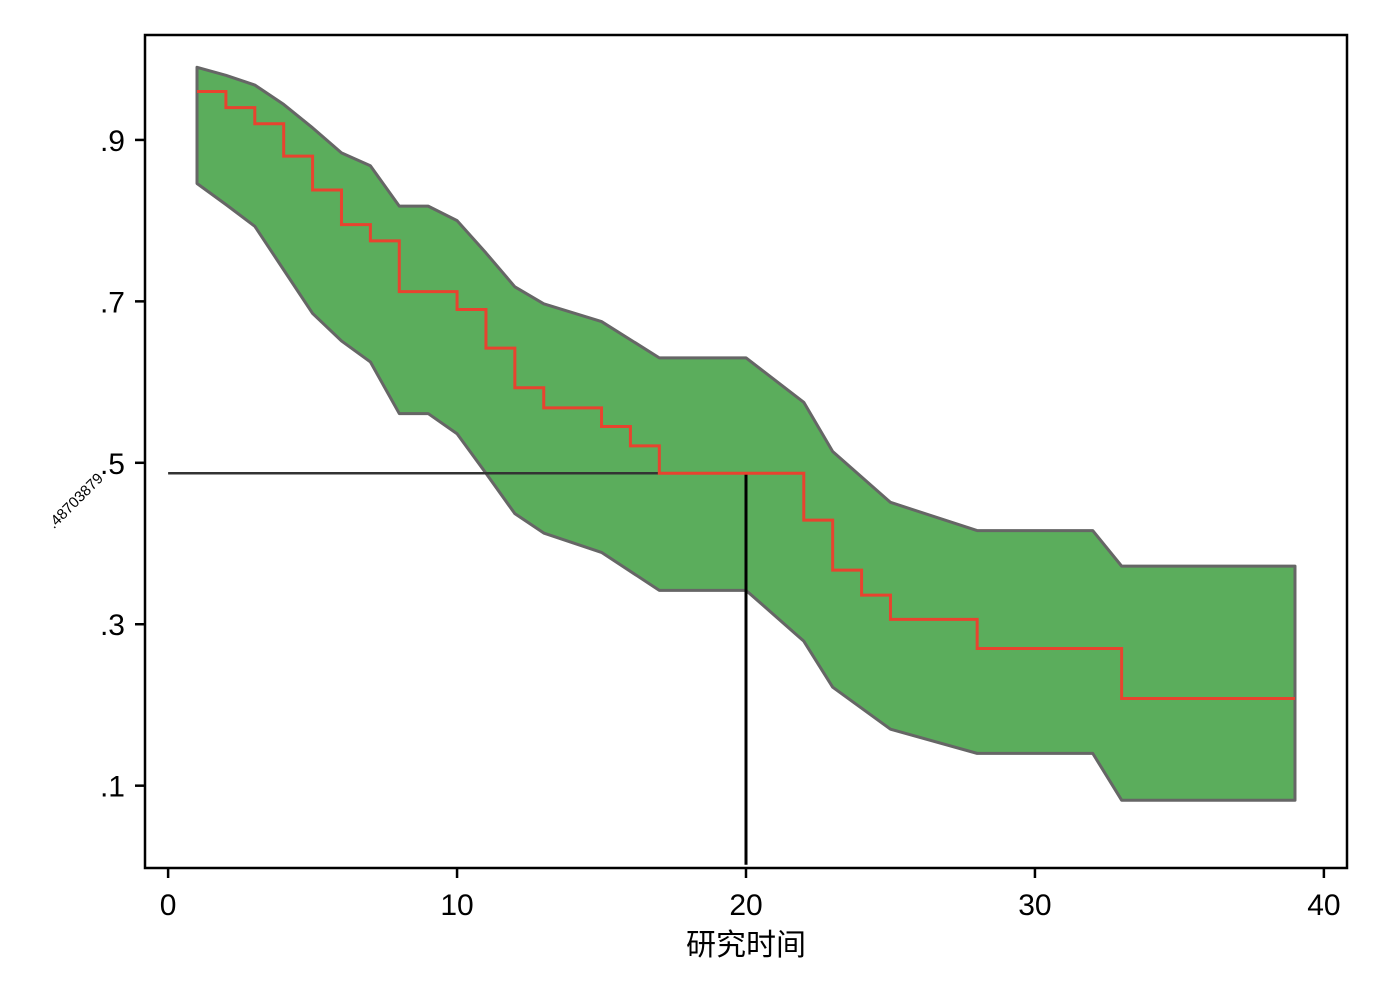 The width and height of the screenshot is (1384, 1007). I want to click on x-tick-label: 30, so click(1034, 905).